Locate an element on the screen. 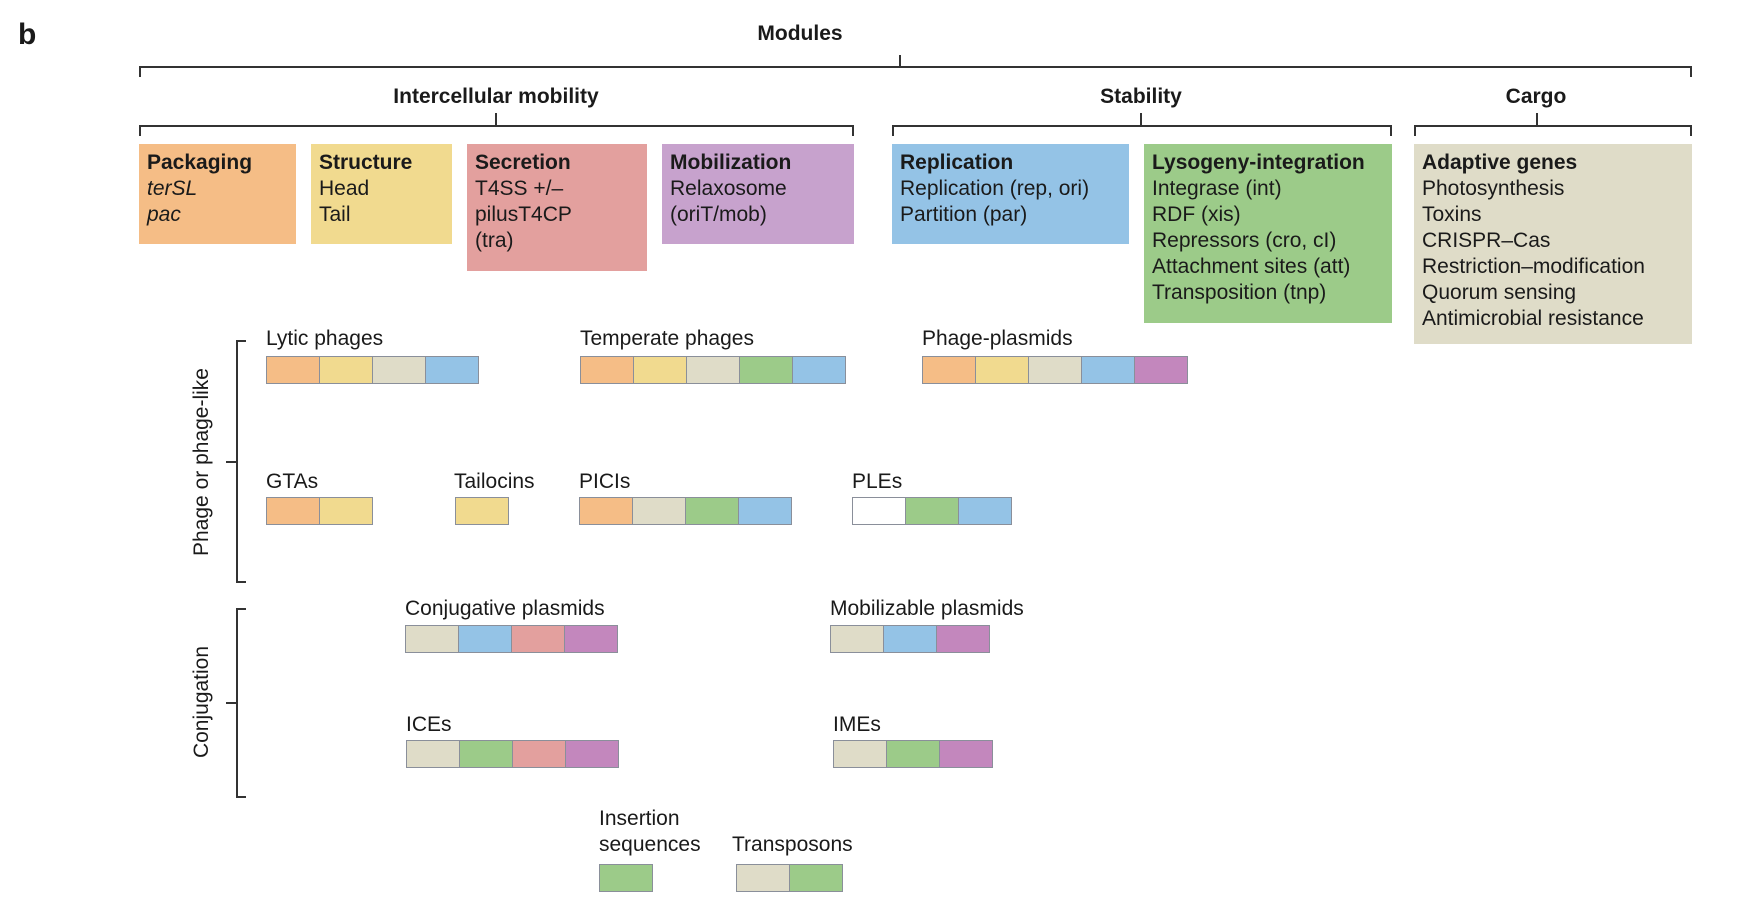 This screenshot has width=1742, height=900. modules-bracket-center-tick is located at coordinates (900, 60).